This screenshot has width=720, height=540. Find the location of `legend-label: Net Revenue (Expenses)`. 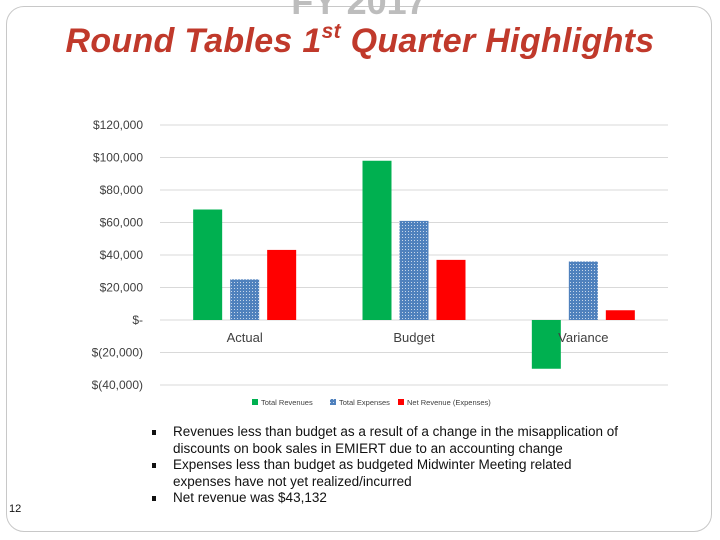

legend-label: Net Revenue (Expenses) is located at coordinates (449, 402).